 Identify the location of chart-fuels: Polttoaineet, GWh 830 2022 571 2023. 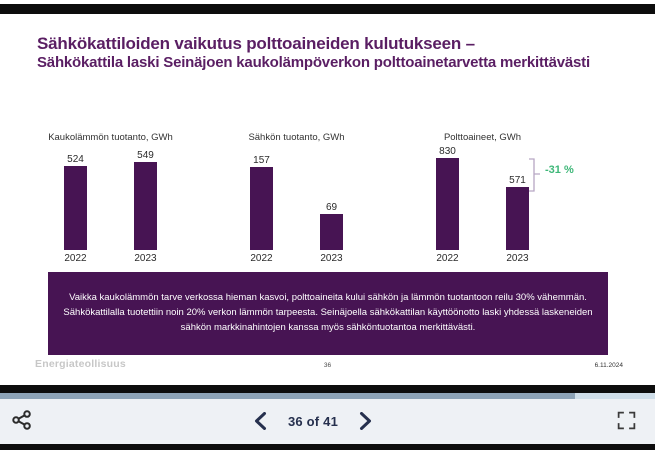
(482, 199).